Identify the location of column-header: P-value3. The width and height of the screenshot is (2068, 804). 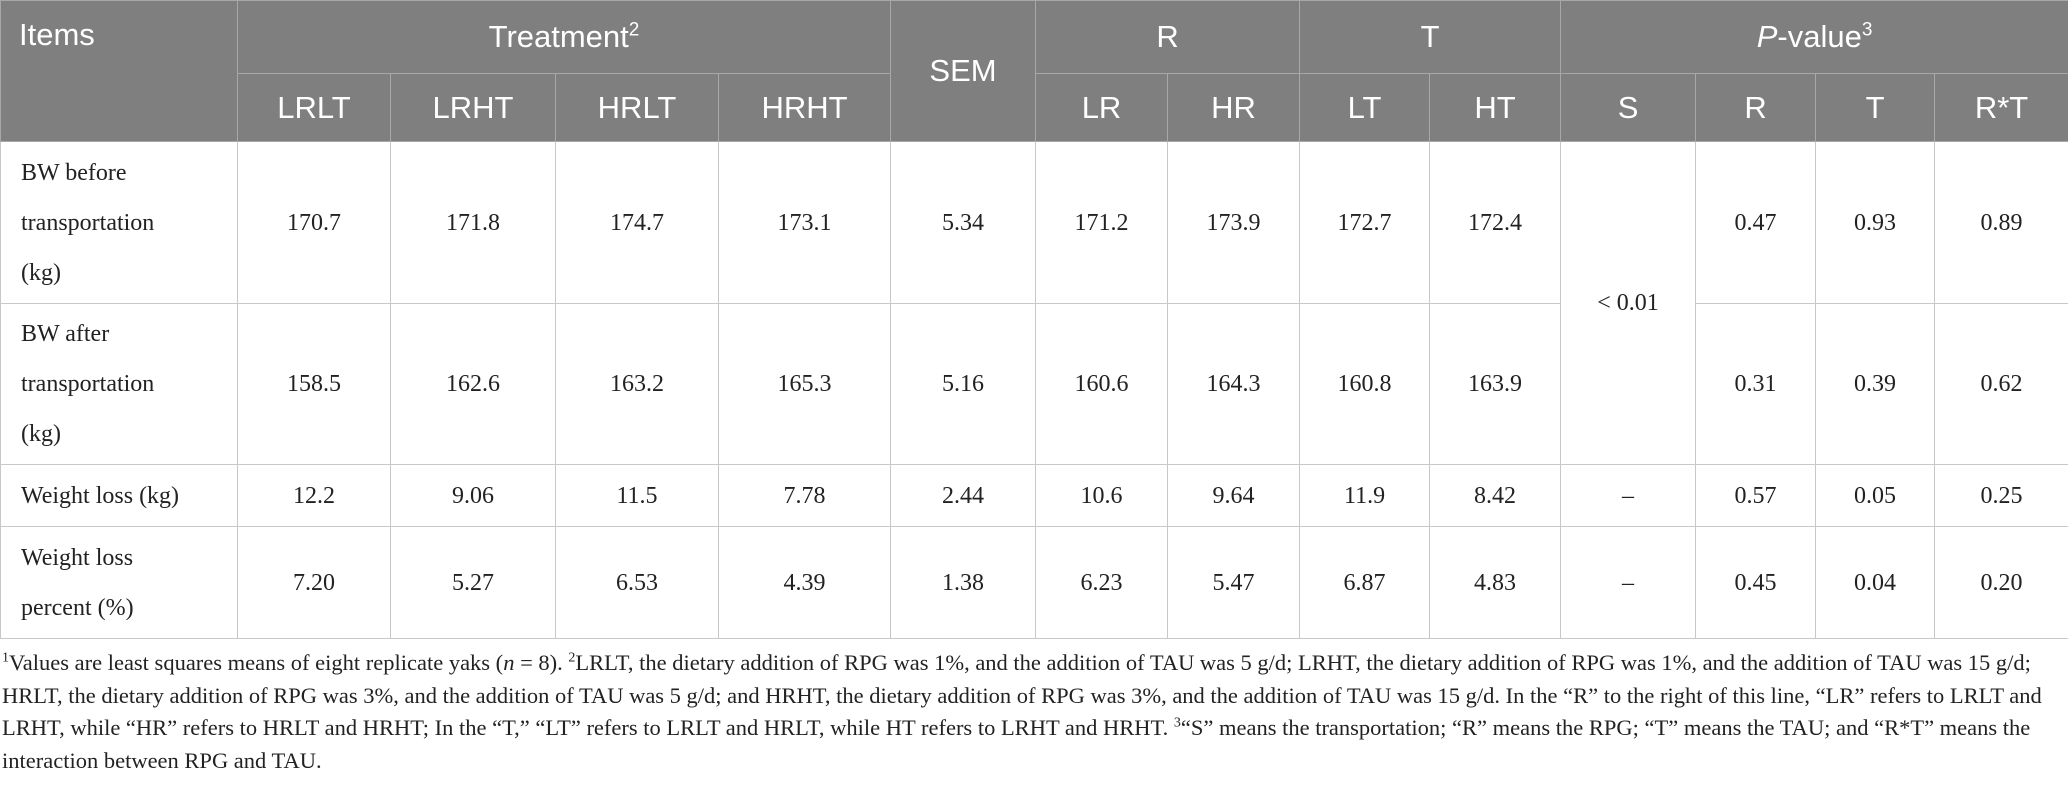
(1814, 37).